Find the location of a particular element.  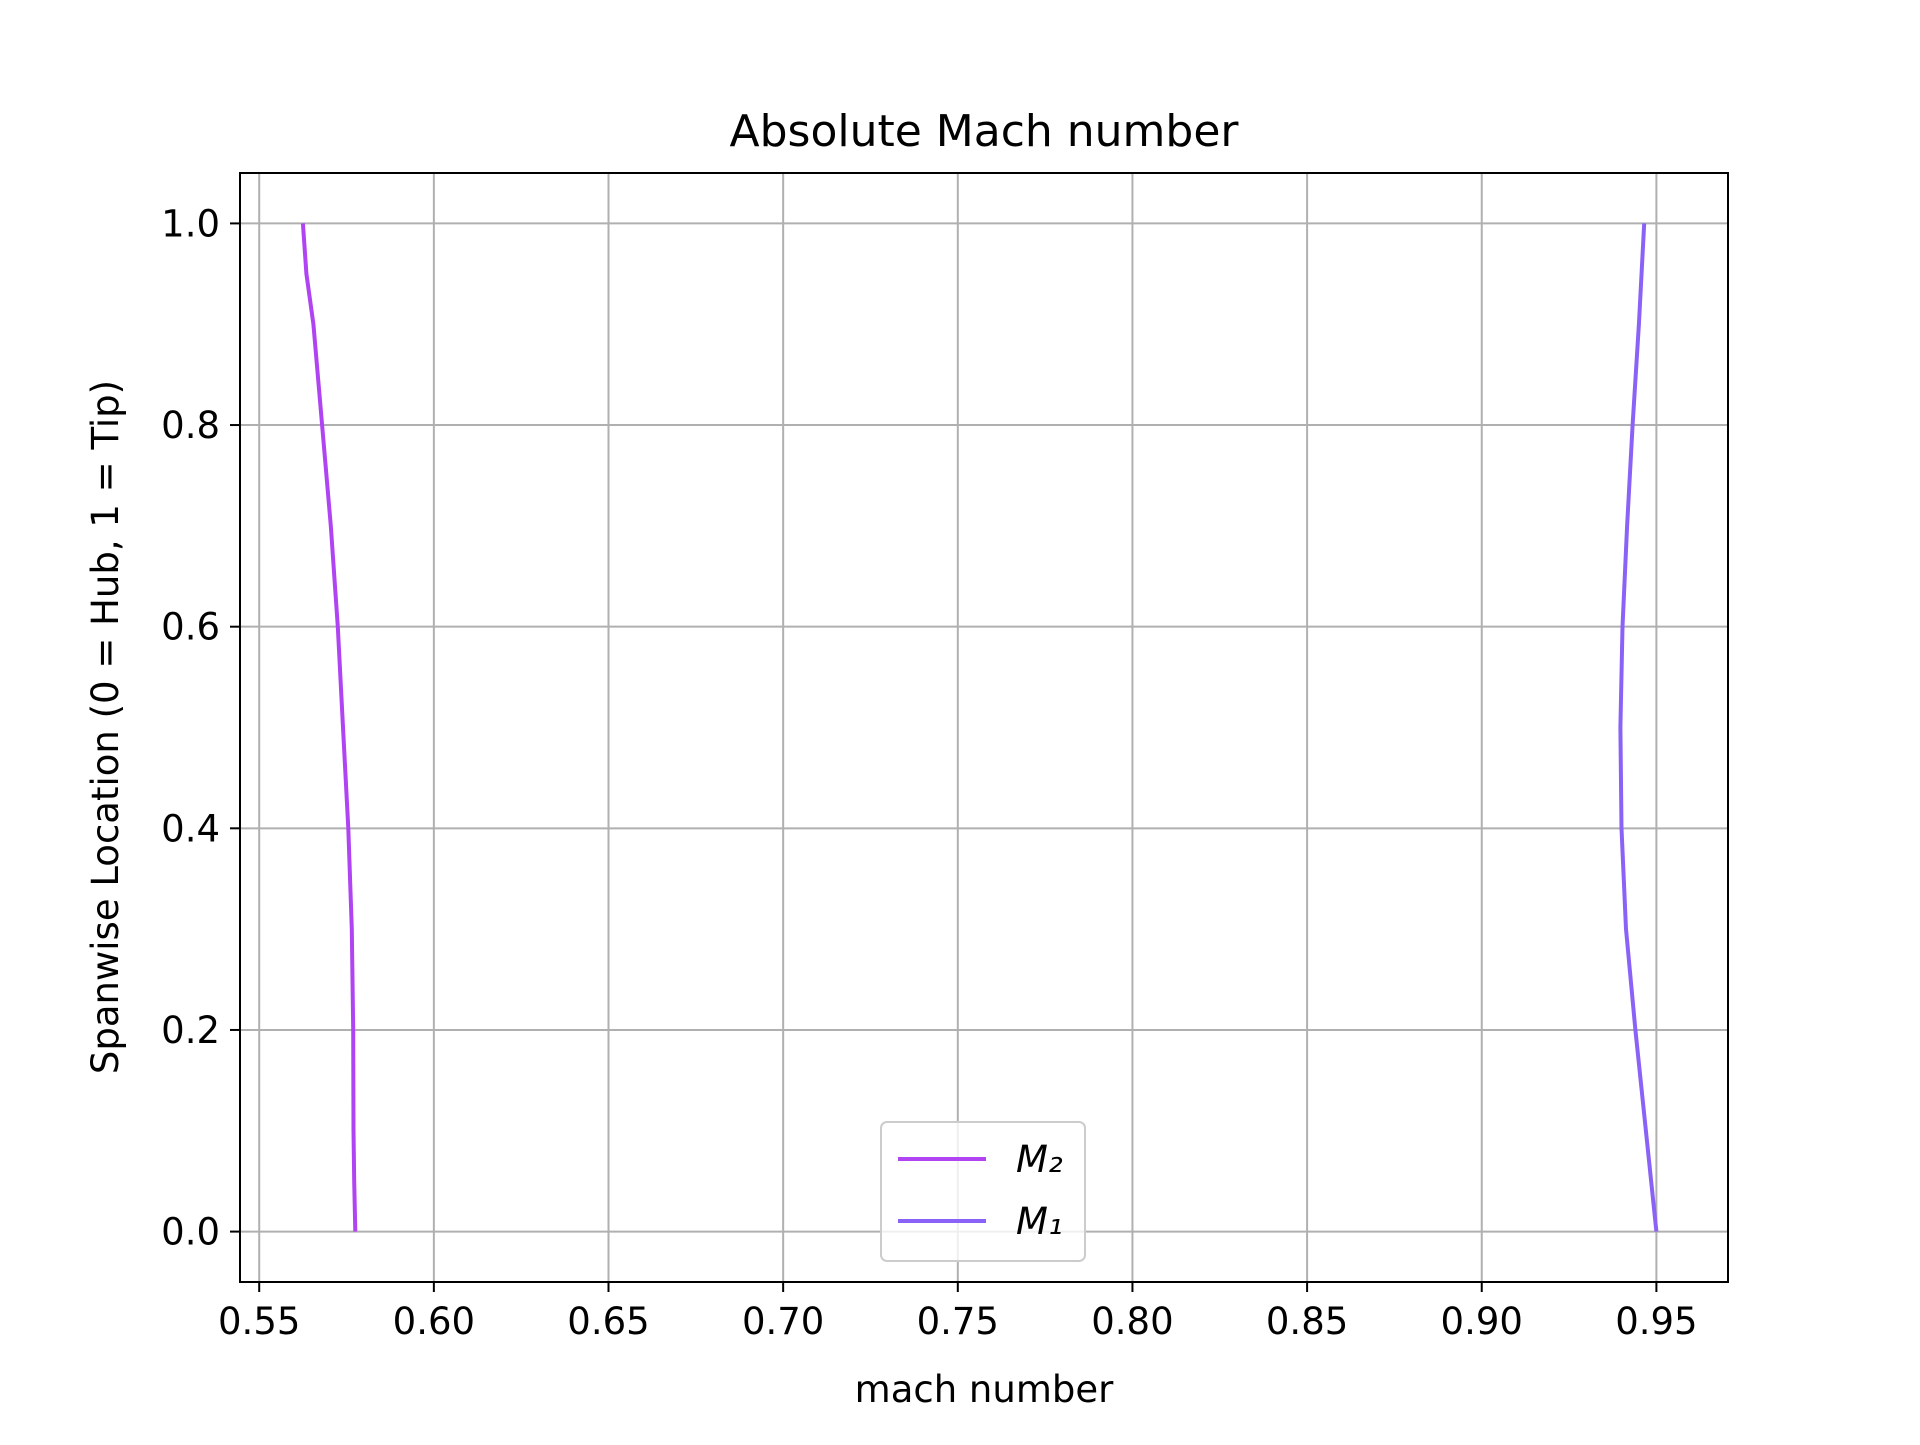

y-tick-label: 0.8 is located at coordinates (190, 425).